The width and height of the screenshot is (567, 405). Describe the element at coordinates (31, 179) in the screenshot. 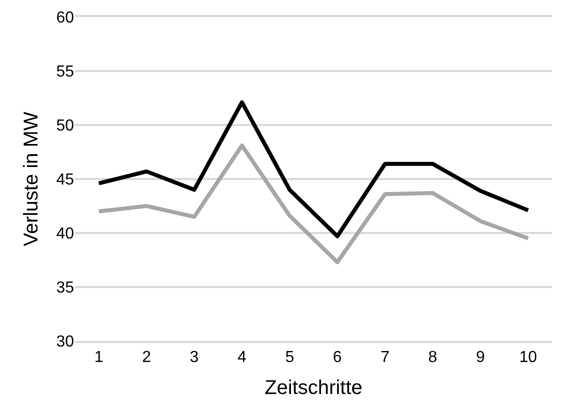

I see `y-axis-title: Verluste in MW` at that location.